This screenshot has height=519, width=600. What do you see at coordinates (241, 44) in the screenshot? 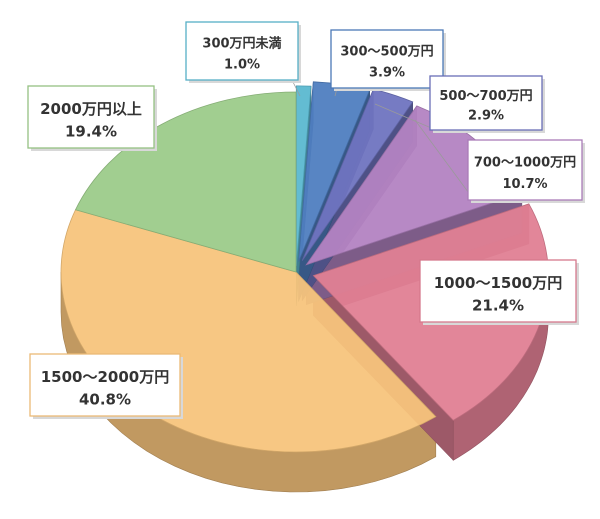
I see `data-label-category: 300万円未満` at bounding box center [241, 44].